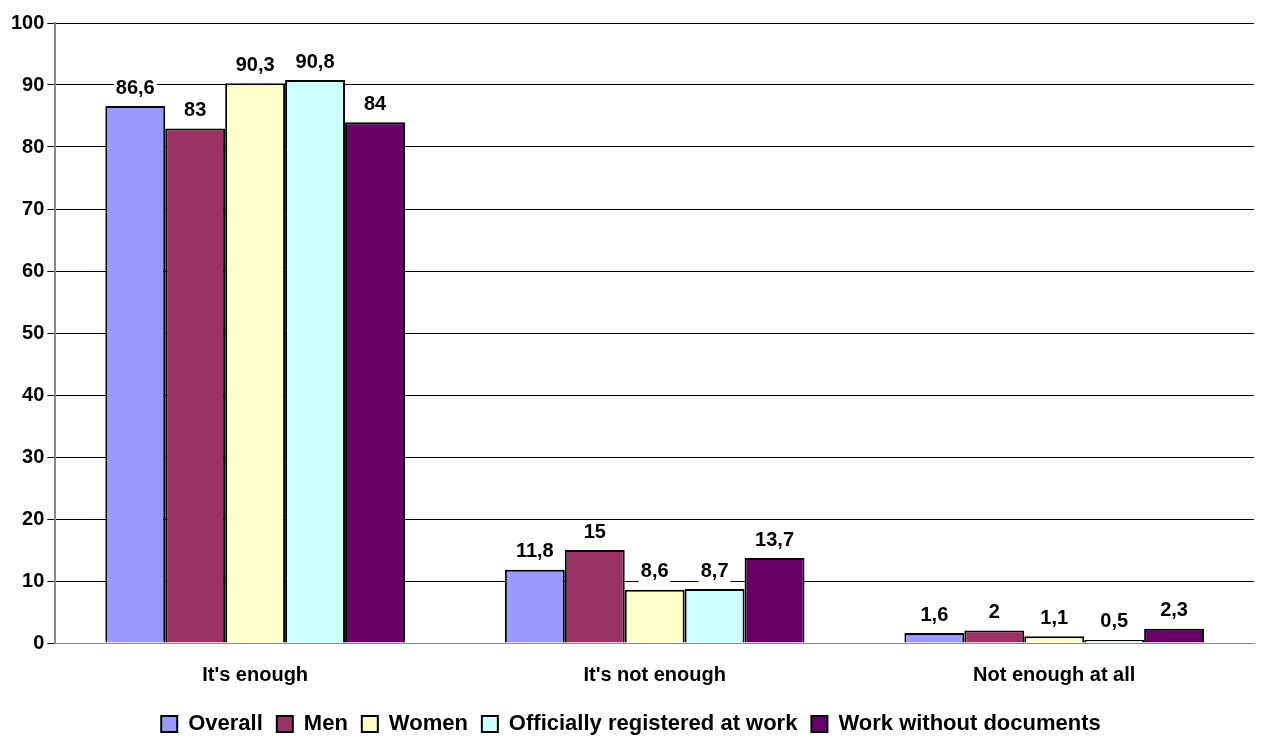  What do you see at coordinates (654, 673) in the screenshot?
I see `x-tick-label: It's not enough` at bounding box center [654, 673].